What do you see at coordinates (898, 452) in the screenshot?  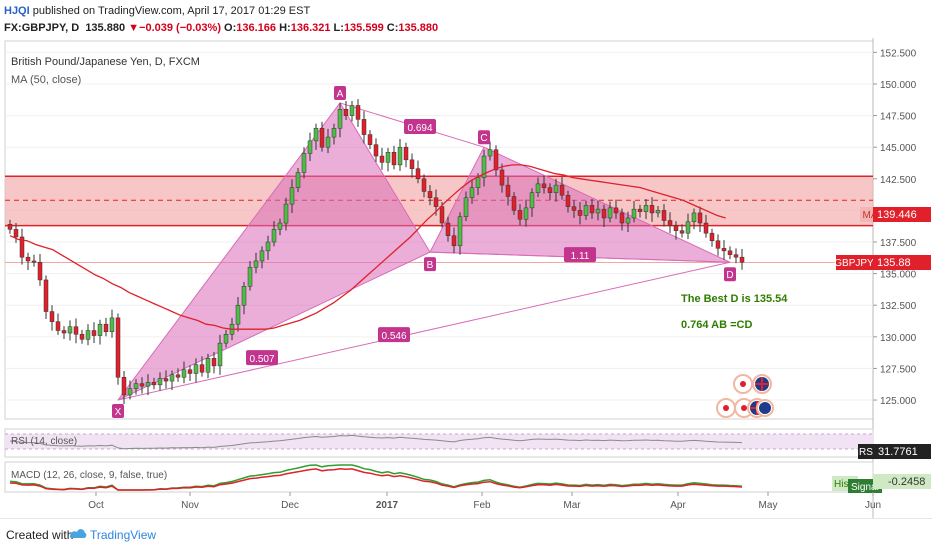 I see `rsi-value: 31.7761` at bounding box center [898, 452].